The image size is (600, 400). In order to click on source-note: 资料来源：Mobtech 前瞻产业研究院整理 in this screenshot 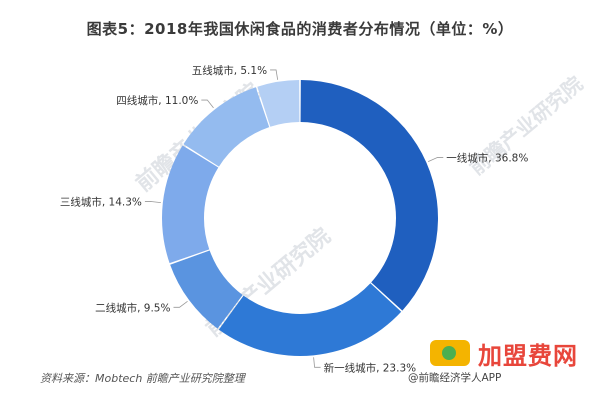, I will do `click(142, 378)`.